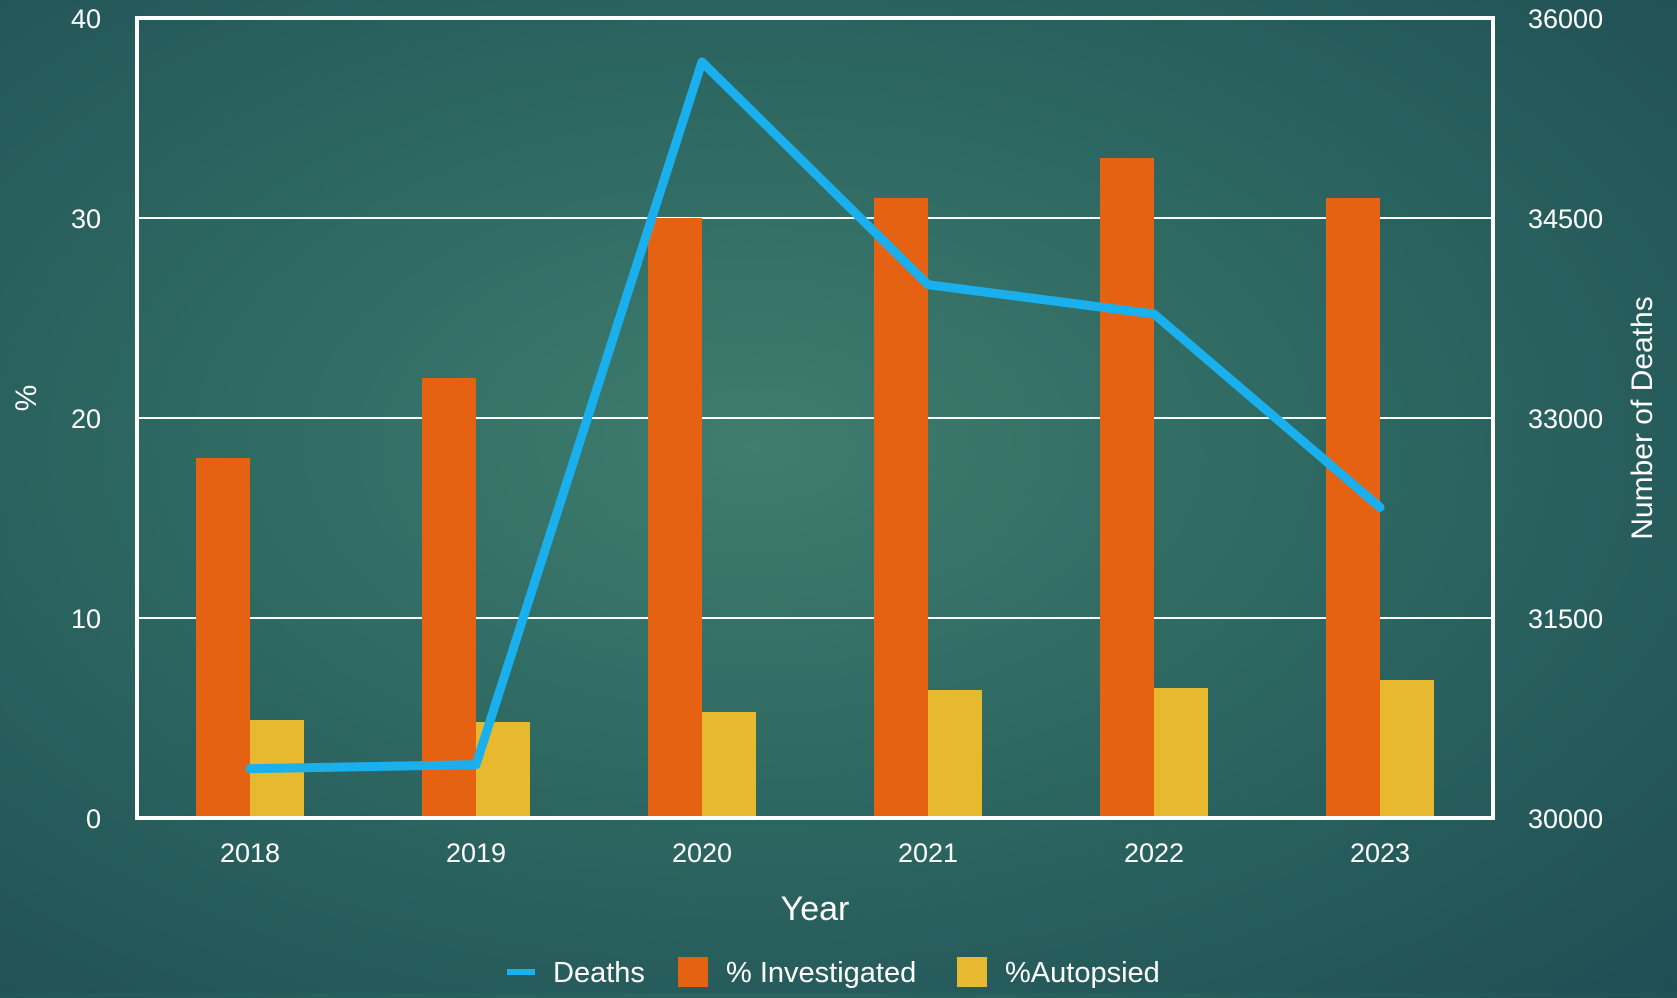  I want to click on y-tick-label: 20, so click(86, 419).